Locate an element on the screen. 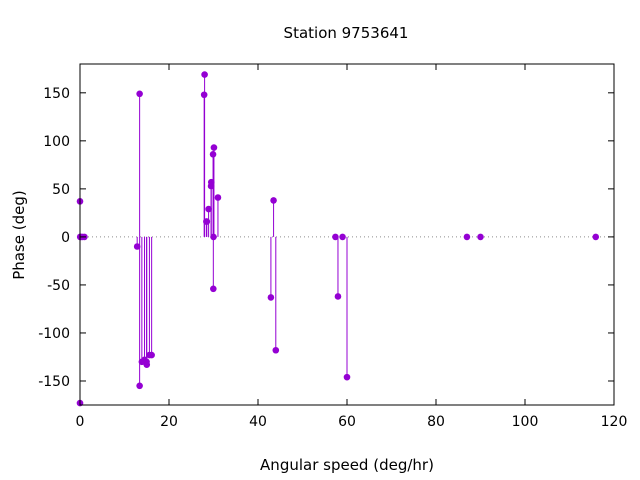 Image resolution: width=640 pixels, height=480 pixels. y-tick-label: 0 is located at coordinates (65, 238).